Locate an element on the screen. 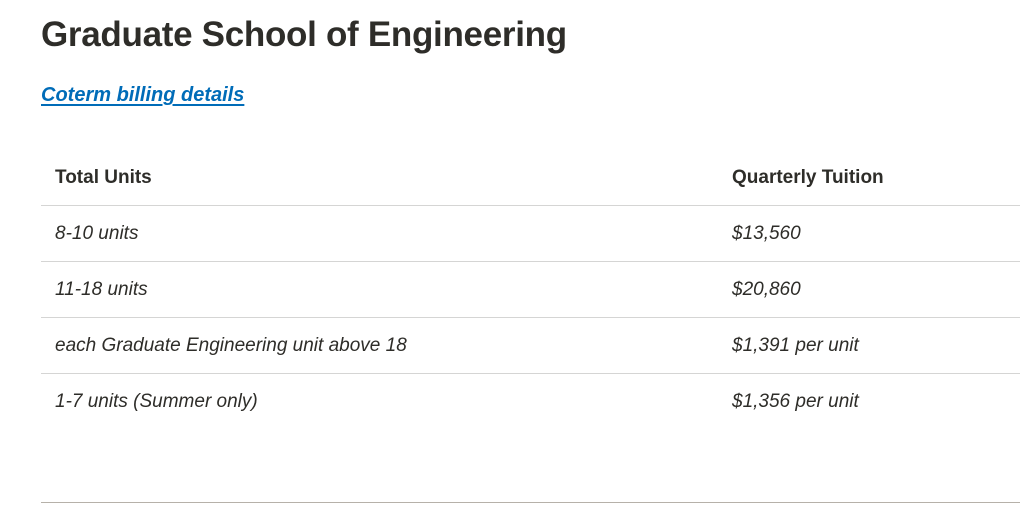 The image size is (1029, 529). tuition-cell: $20,860 is located at coordinates (869, 289).